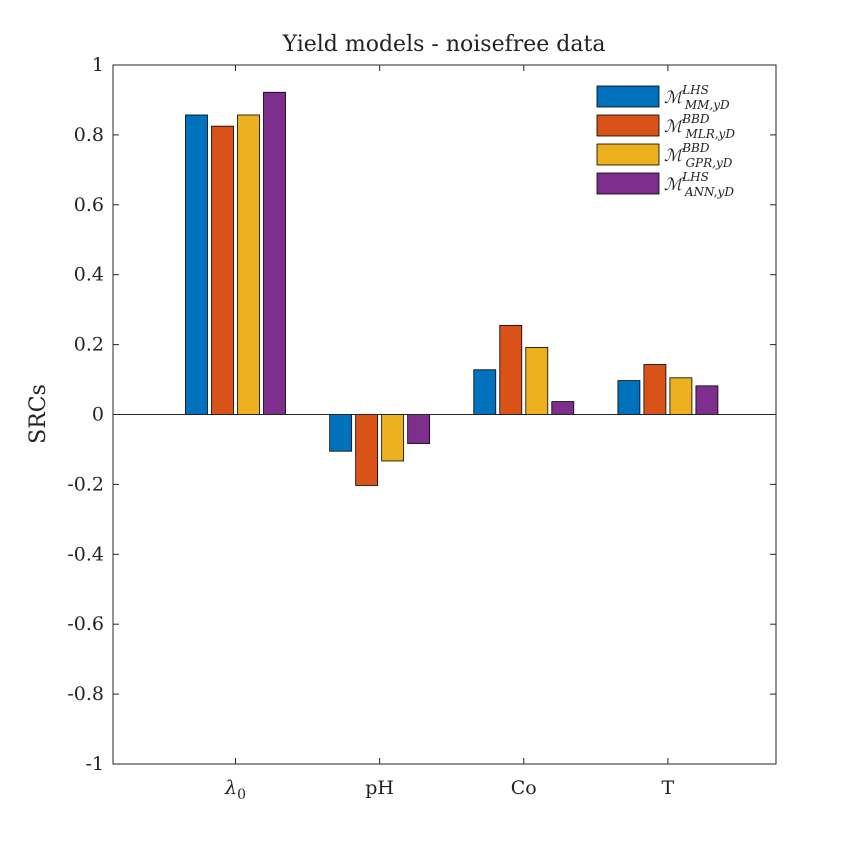 The width and height of the screenshot is (859, 864). What do you see at coordinates (98, 65) in the screenshot?
I see `y-tick-label: 1` at bounding box center [98, 65].